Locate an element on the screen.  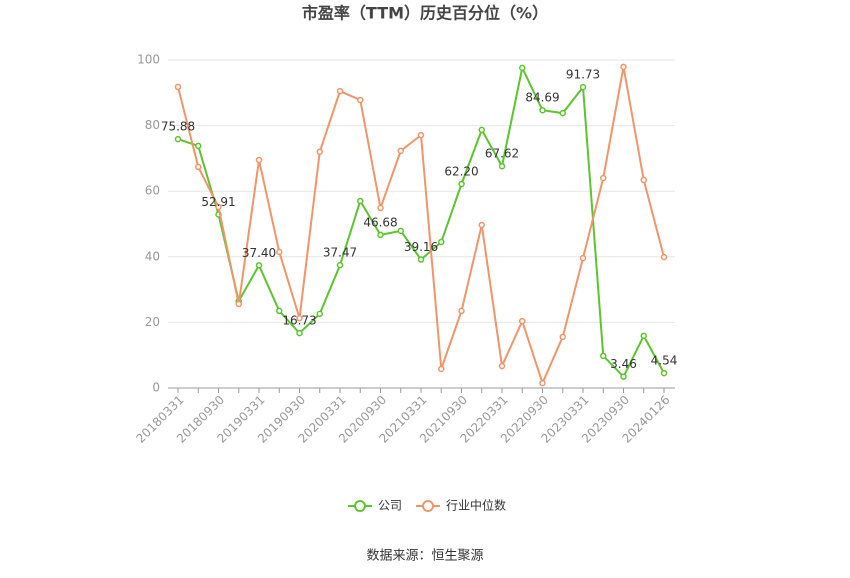
data-label: 37.40 is located at coordinates (259, 253).